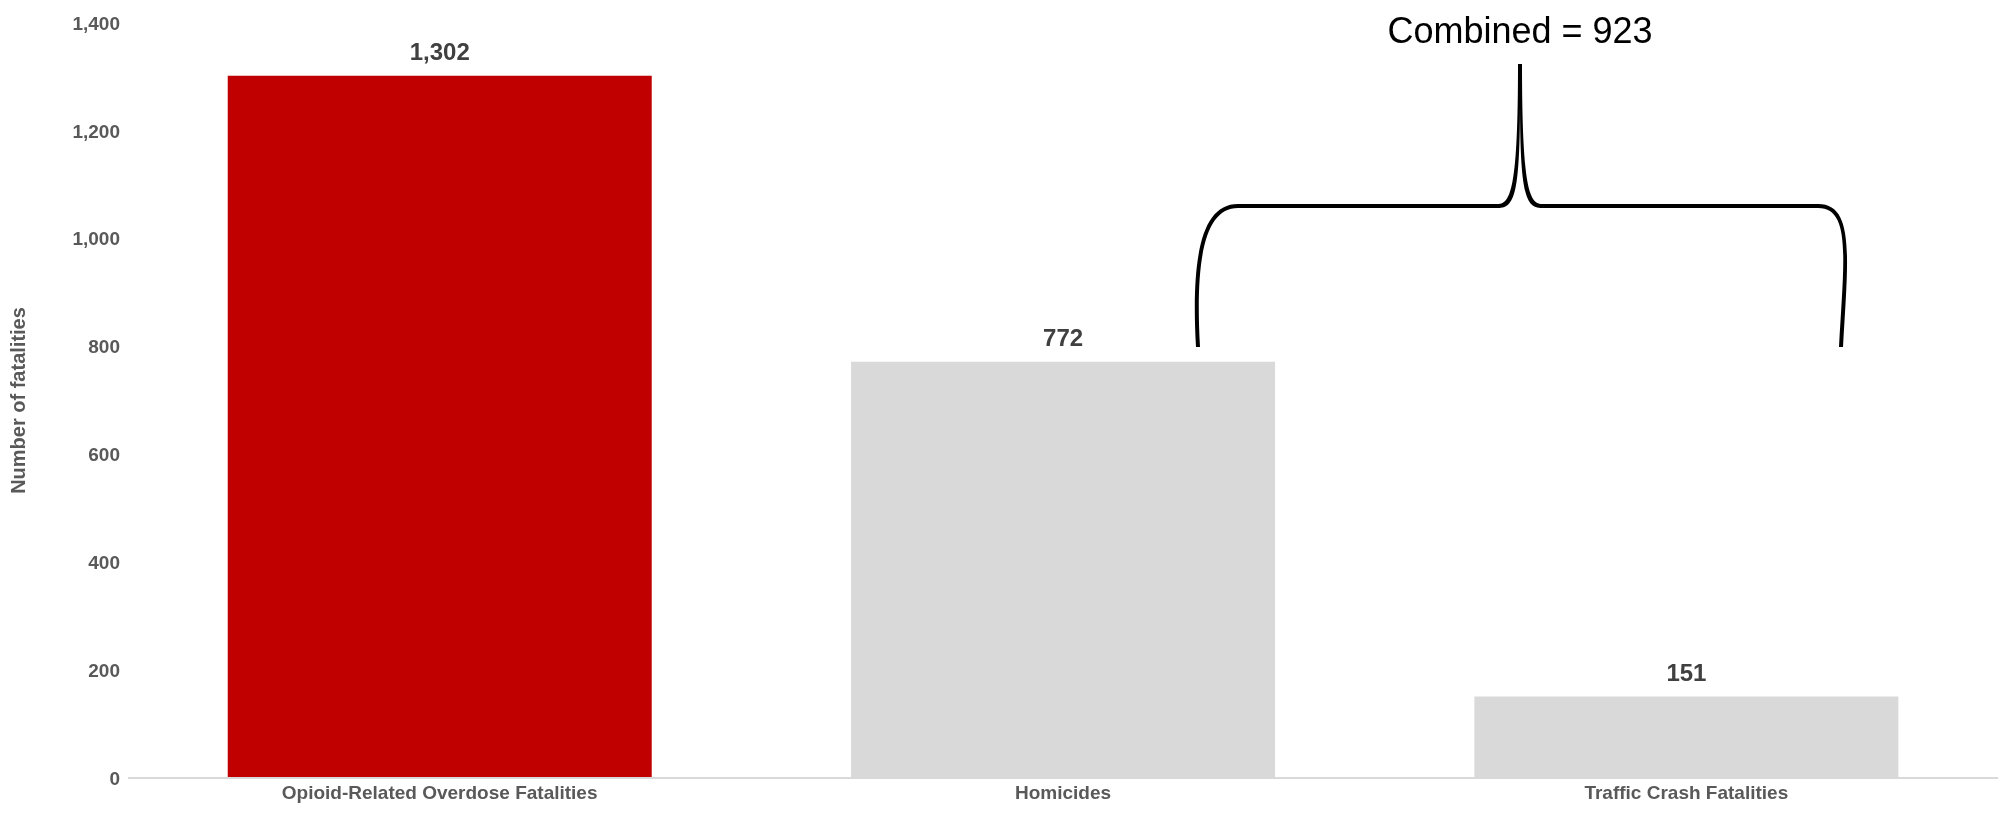  Describe the element at coordinates (439, 51) in the screenshot. I see `data-label: 1,302` at that location.